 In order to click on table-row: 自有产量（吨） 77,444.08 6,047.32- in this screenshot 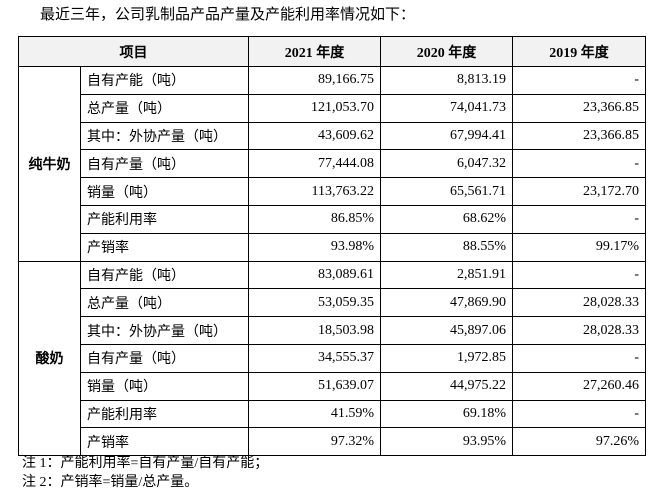, I will do `click(332, 164)`.